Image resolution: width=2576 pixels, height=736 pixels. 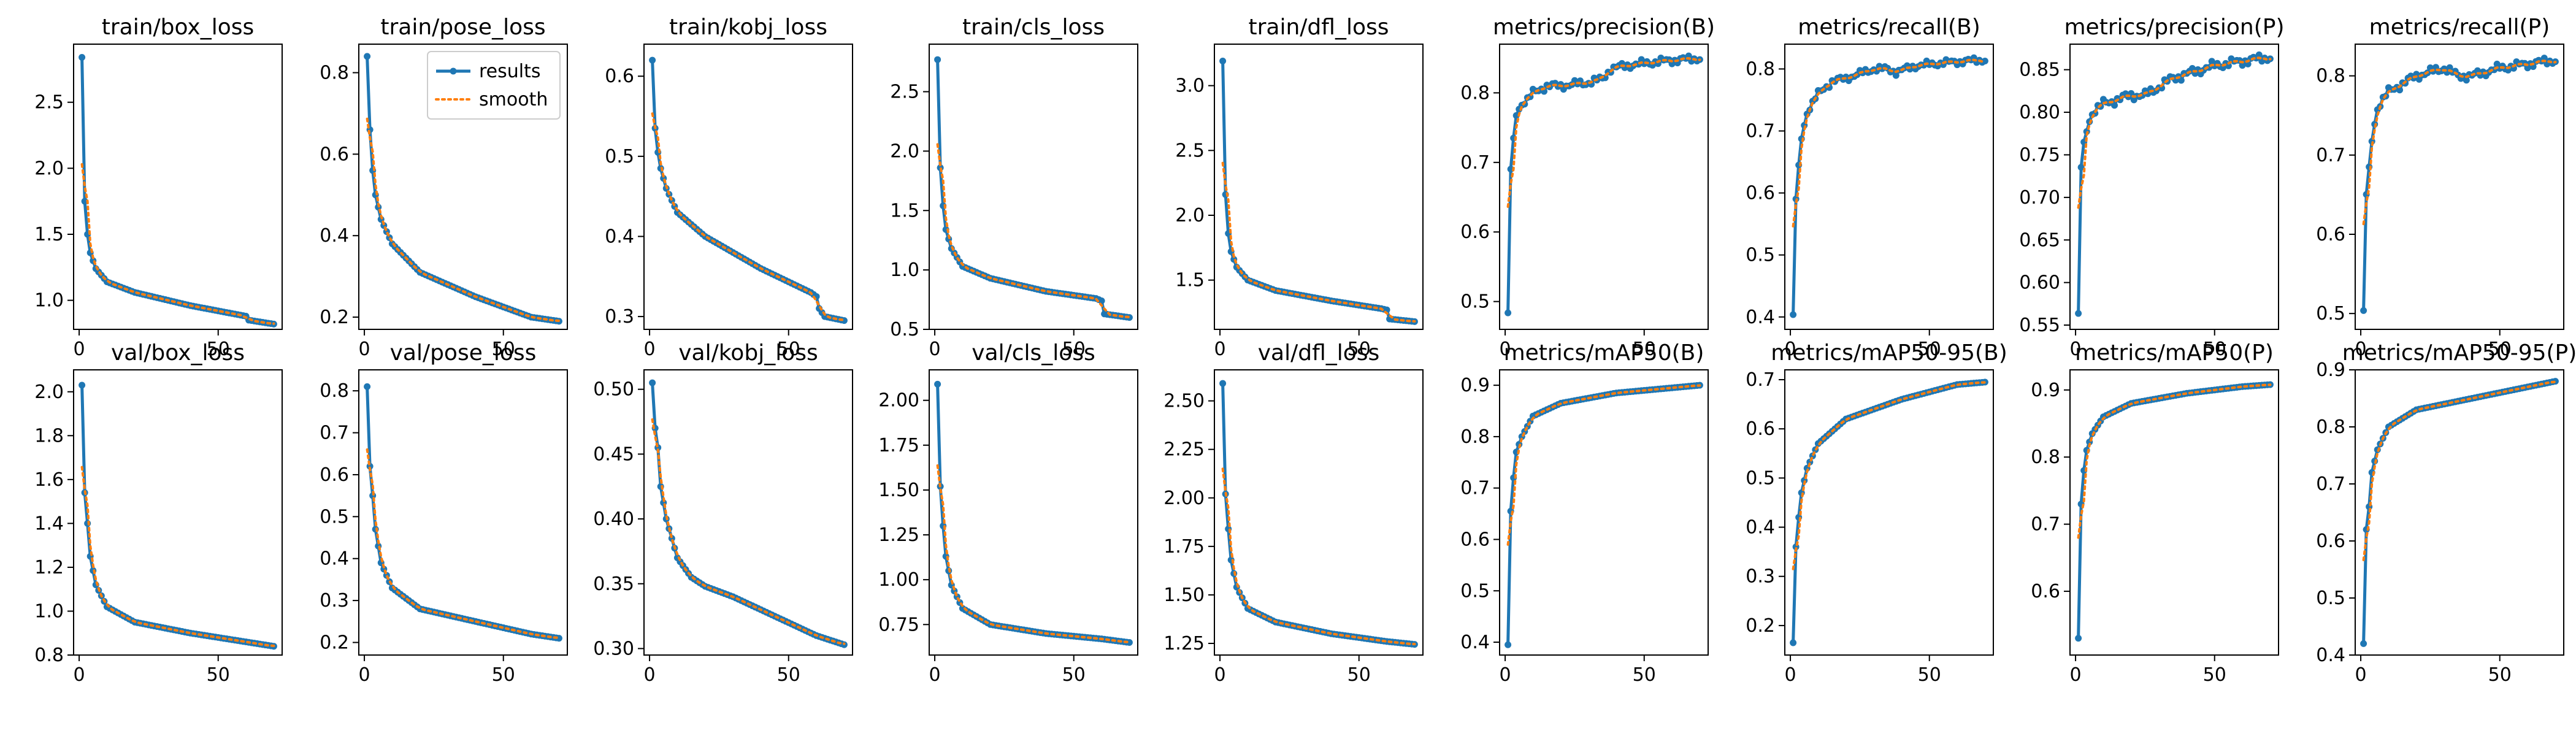 What do you see at coordinates (2039, 325) in the screenshot?
I see `y-tick-label: 0.55` at bounding box center [2039, 325].